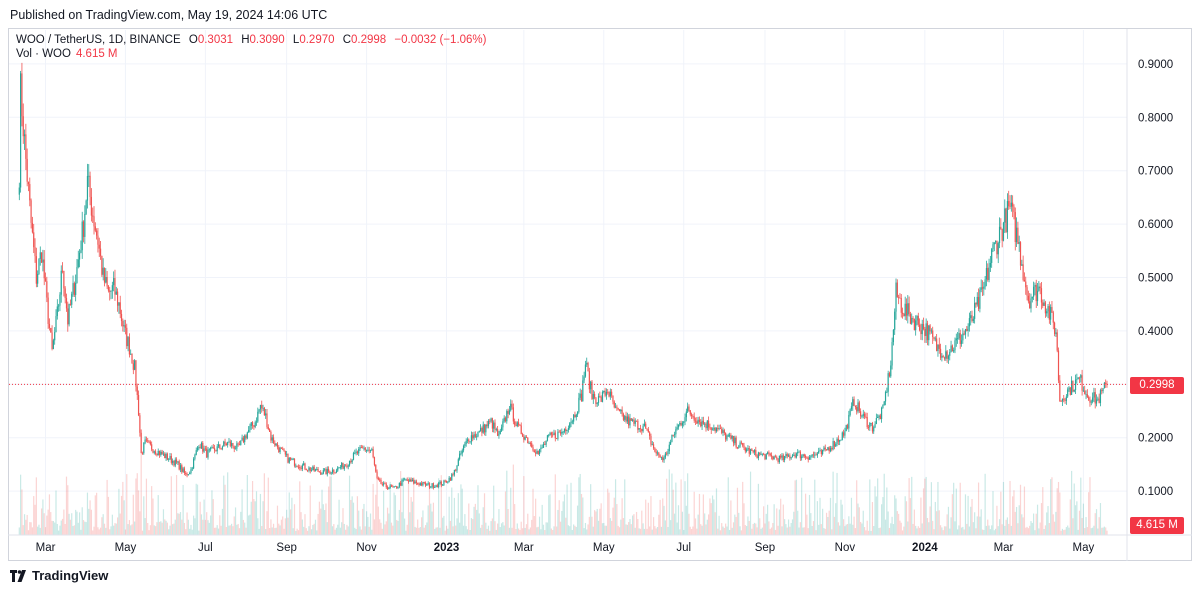 Image resolution: width=1200 pixels, height=592 pixels. What do you see at coordinates (98, 40) in the screenshot?
I see `symbol-label: WOO / TetherUS, 1D, BINANCE` at bounding box center [98, 40].